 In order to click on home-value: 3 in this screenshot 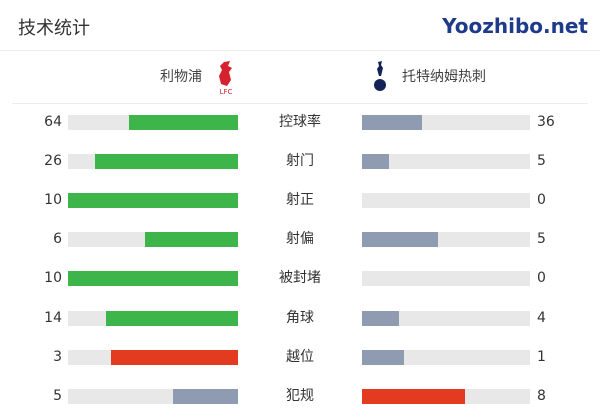, I will do `click(57, 357)`.